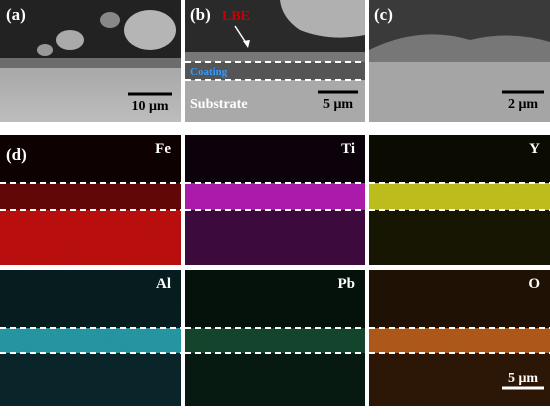 Image resolution: width=550 pixels, height=416 pixels. What do you see at coordinates (209, 72) in the screenshot?
I see `annotation: Coating` at bounding box center [209, 72].